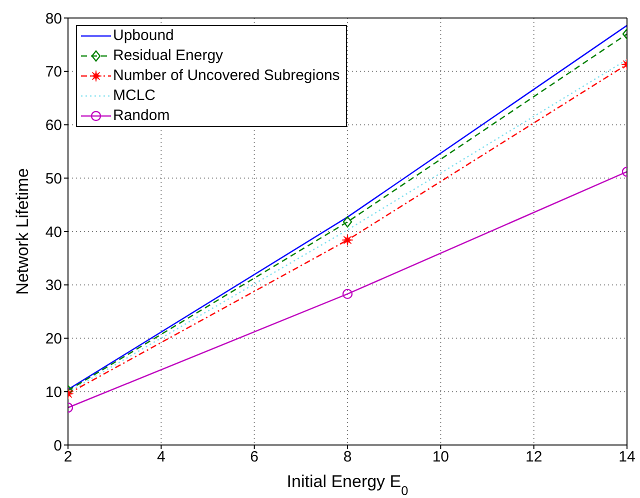  I want to click on x-tick-label: 14, so click(627, 457).